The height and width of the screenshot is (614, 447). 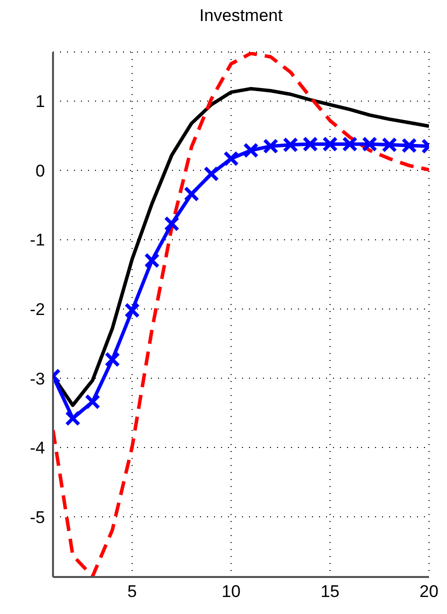 What do you see at coordinates (231, 592) in the screenshot?
I see `x-tick-label: 10` at bounding box center [231, 592].